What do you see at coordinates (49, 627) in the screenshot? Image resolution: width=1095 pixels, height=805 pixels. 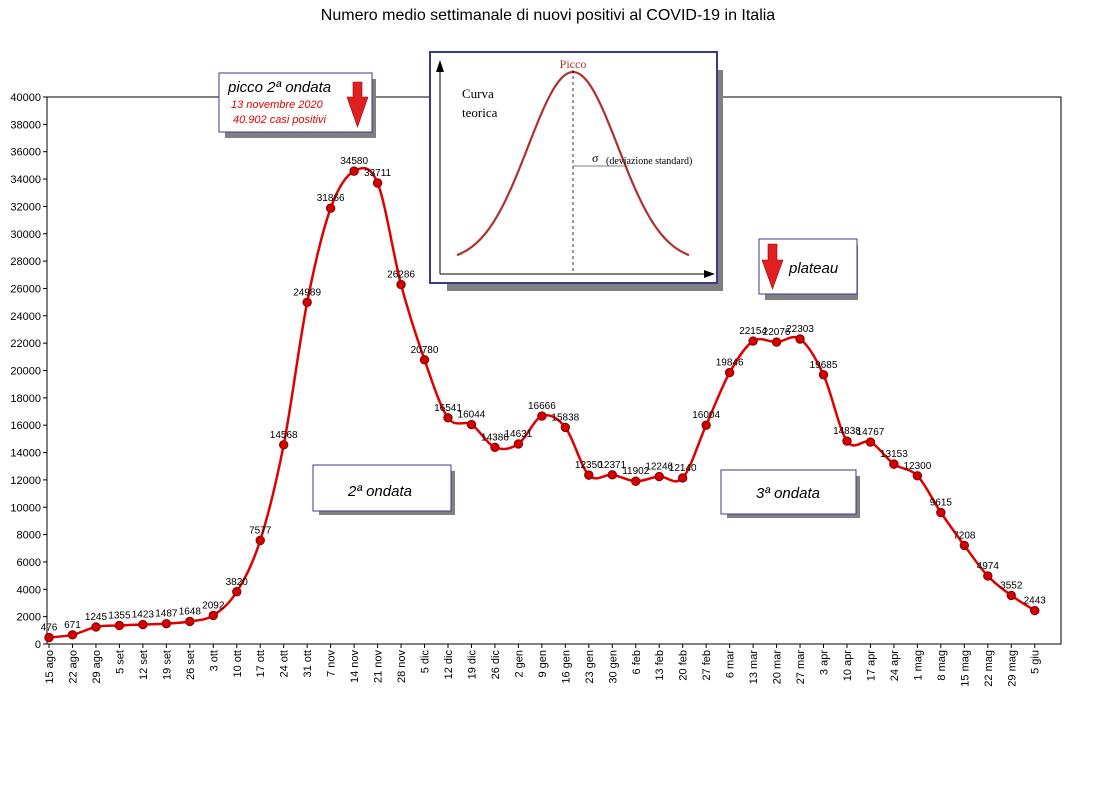 I see `data-label: 476` at bounding box center [49, 627].